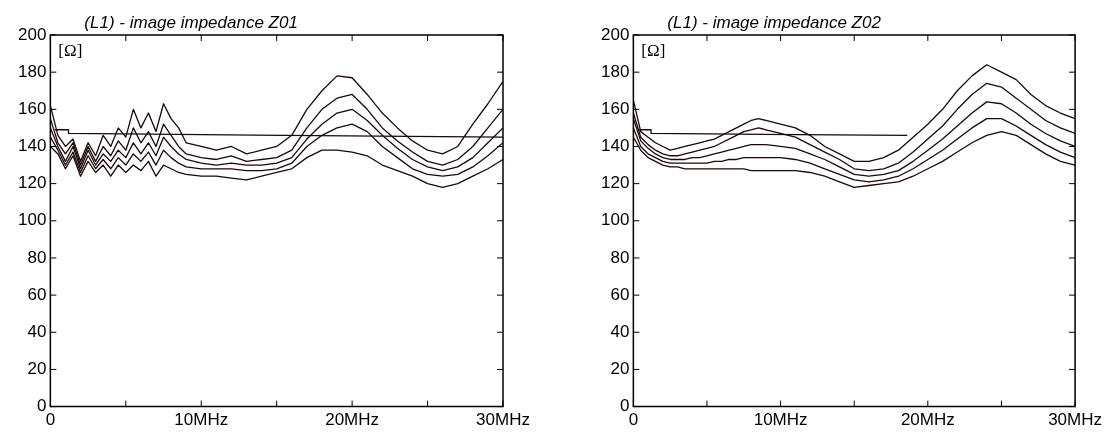 The image size is (1107, 437). What do you see at coordinates (774, 22) in the screenshot?
I see `chart-title: (L1) - image impedance Z02` at bounding box center [774, 22].